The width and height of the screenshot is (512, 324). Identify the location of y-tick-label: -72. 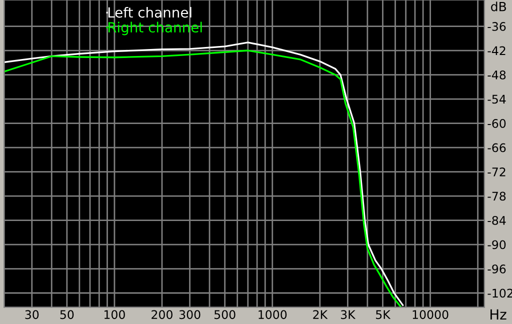
(497, 171).